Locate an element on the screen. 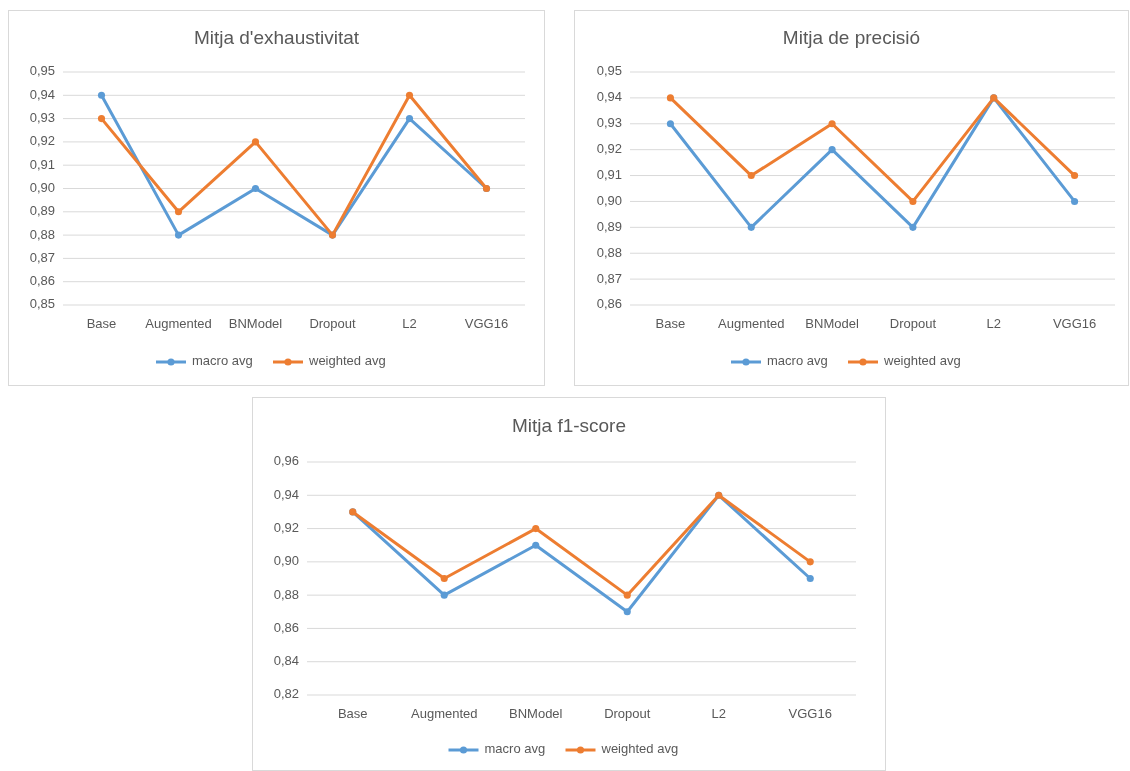  y-tick-label: 0,84 is located at coordinates (286, 661).